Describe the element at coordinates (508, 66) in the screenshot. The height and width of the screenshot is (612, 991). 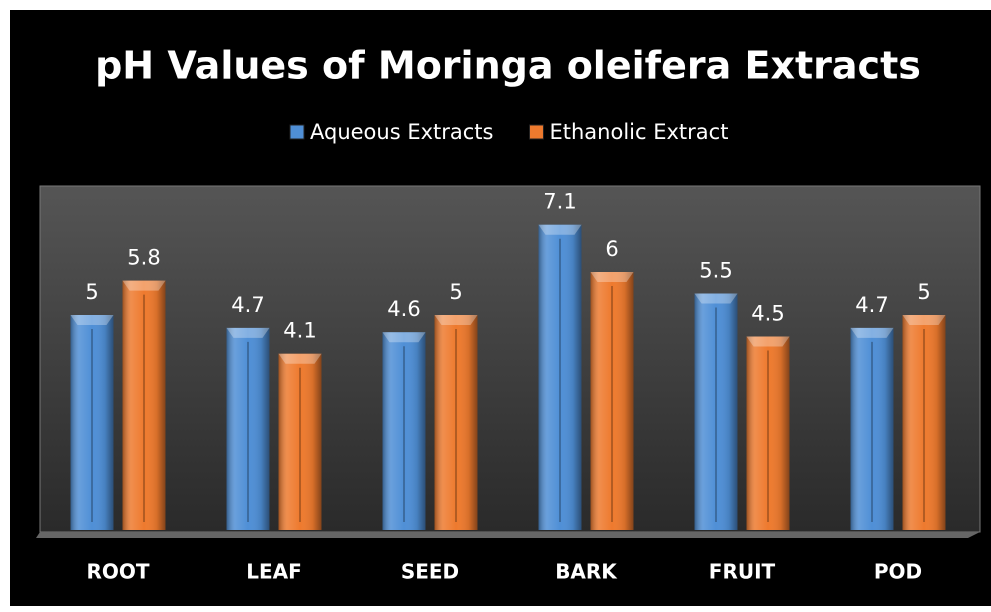
I see `chart-title: pH Values of Moringa oleifera Extracts` at that location.